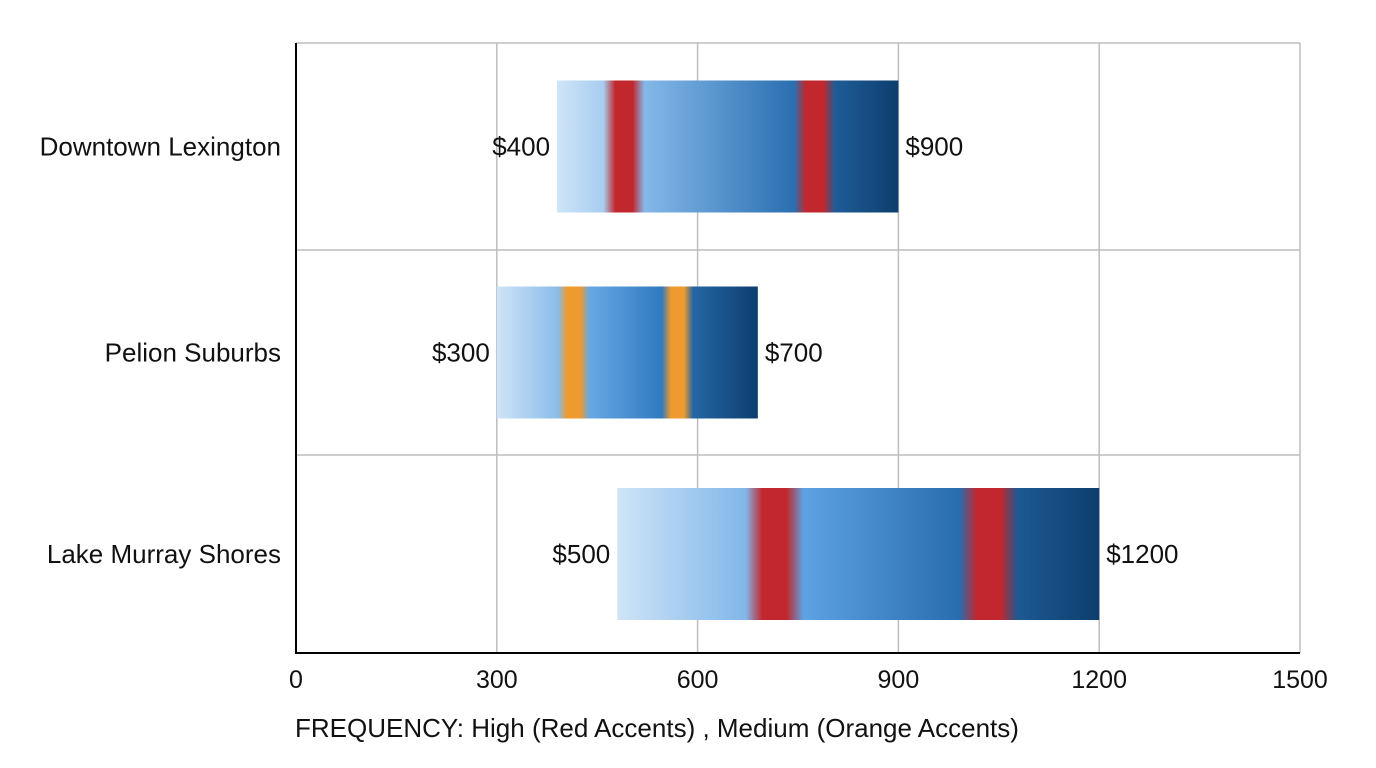  I want to click on category-label: Lake Murray Shores, so click(164, 554).